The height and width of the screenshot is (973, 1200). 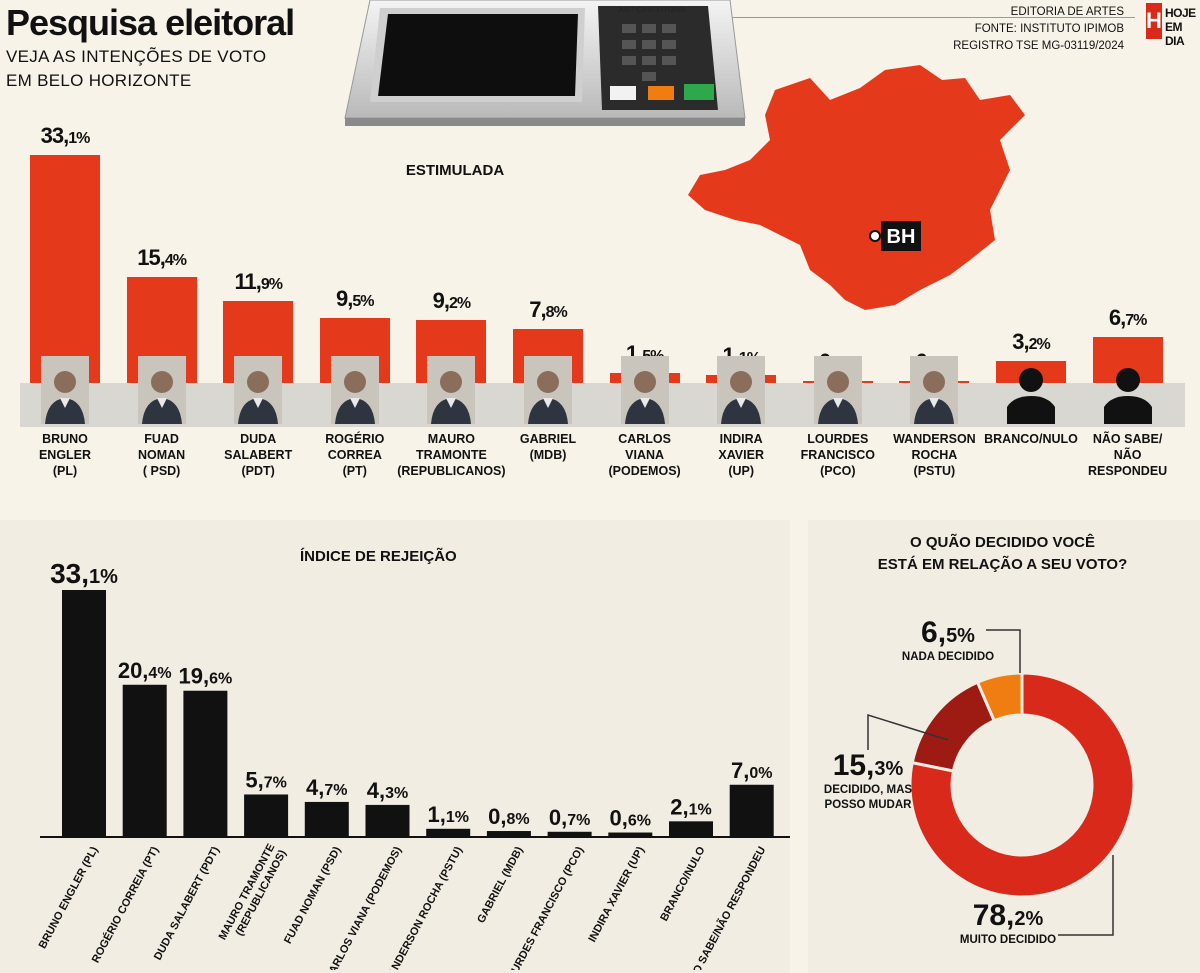 What do you see at coordinates (125, 904) in the screenshot?
I see `rejection-category-label: ROGÉRIO CORREIA (PT)` at bounding box center [125, 904].